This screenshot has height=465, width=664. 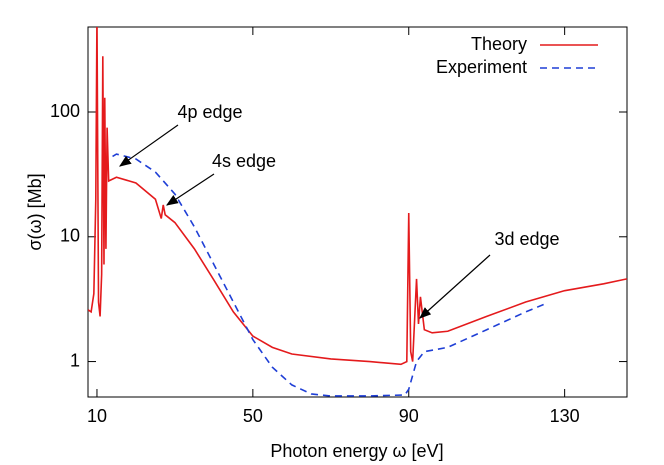 What do you see at coordinates (565, 416) in the screenshot?
I see `x-tick-label: 130` at bounding box center [565, 416].